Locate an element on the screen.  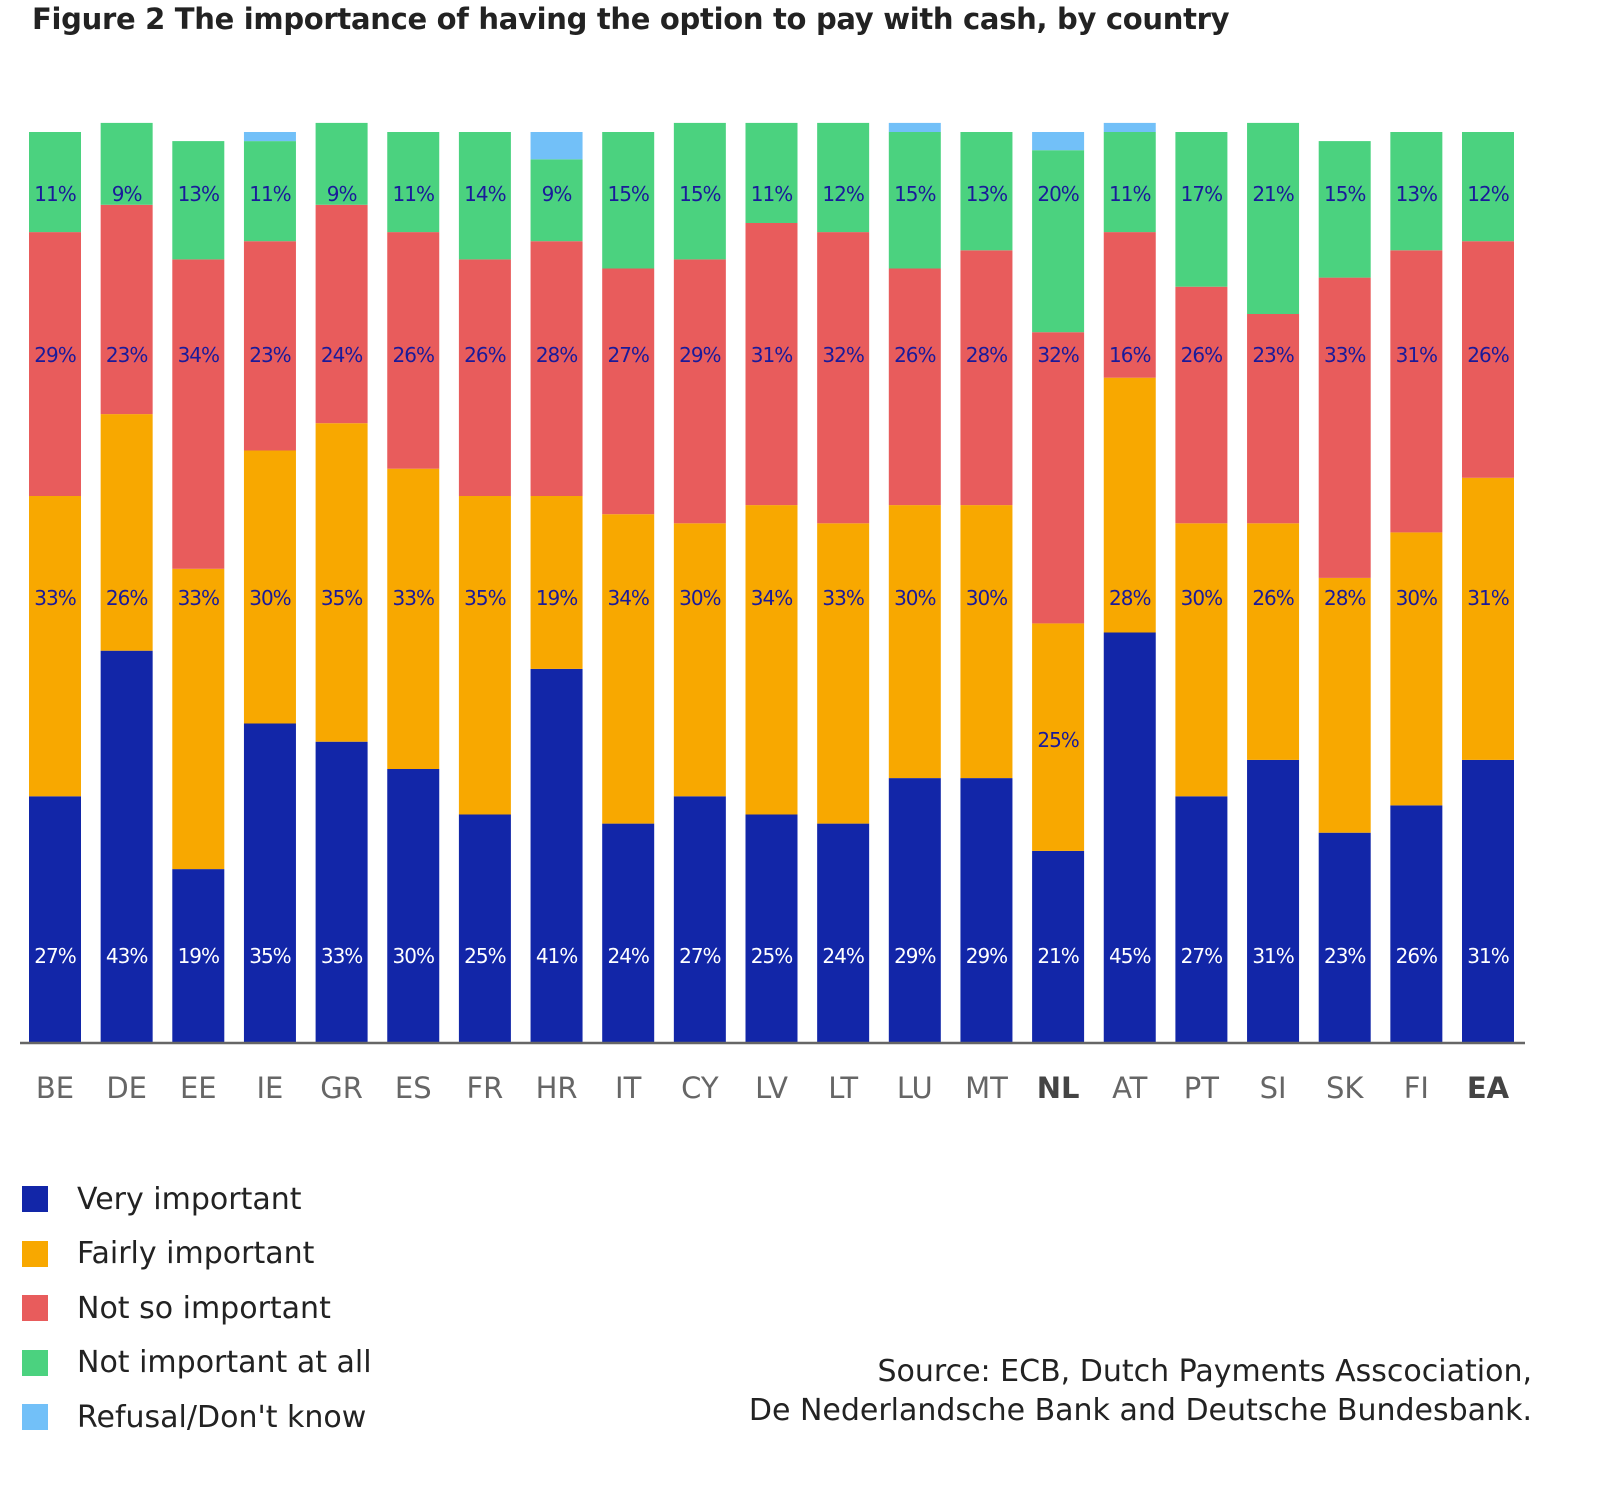
x-tick-label: LU is located at coordinates (915, 1088).